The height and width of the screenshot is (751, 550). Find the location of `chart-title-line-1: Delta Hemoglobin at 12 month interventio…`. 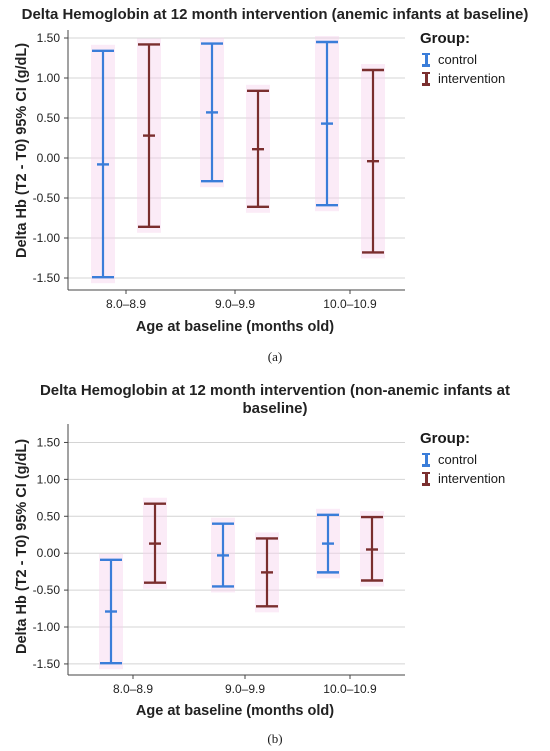

chart-title-line-1: Delta Hemoglobin at 12 month interventio… is located at coordinates (275, 390).